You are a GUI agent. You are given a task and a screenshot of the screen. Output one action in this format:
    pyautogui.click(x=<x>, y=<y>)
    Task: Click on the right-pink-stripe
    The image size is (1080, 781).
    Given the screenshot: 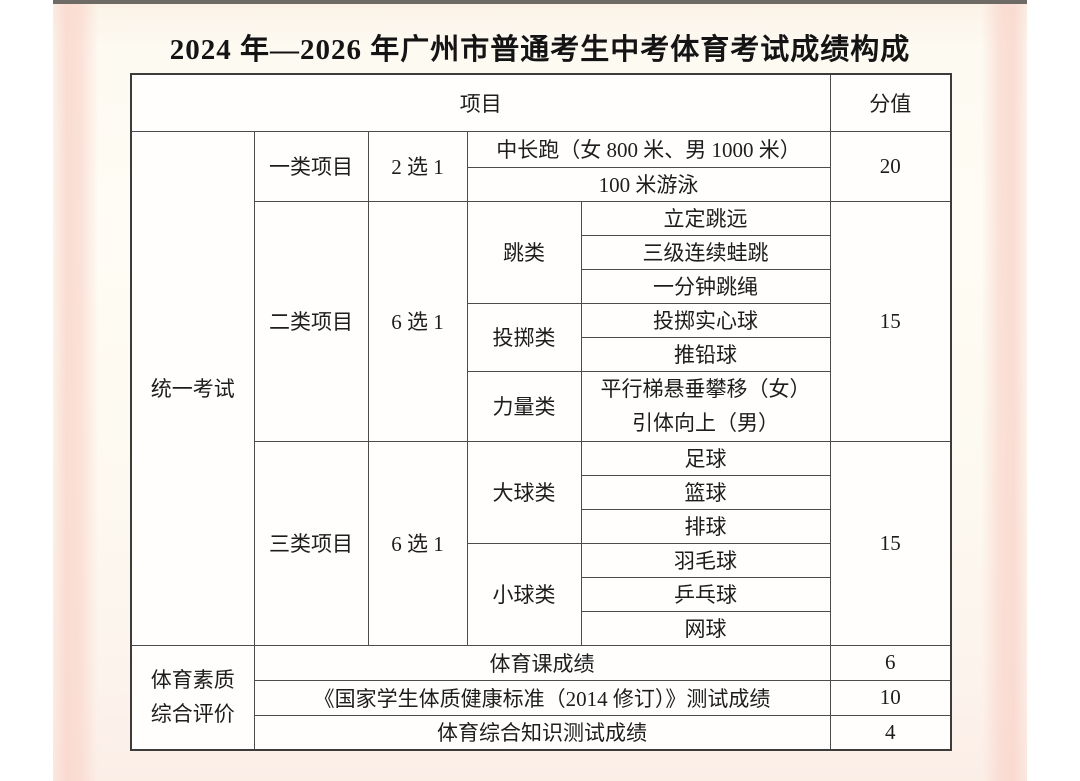 What is the action you would take?
    pyautogui.click(x=1004, y=392)
    